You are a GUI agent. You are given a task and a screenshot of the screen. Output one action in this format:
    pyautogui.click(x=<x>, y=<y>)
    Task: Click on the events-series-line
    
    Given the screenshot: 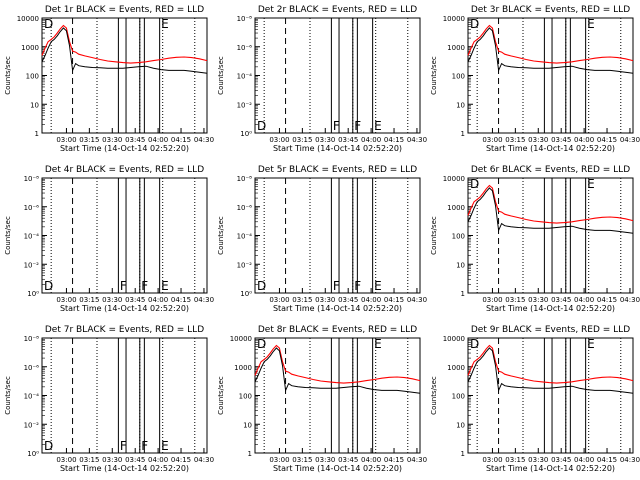 What is the action you would take?
    pyautogui.click(x=124, y=50)
    